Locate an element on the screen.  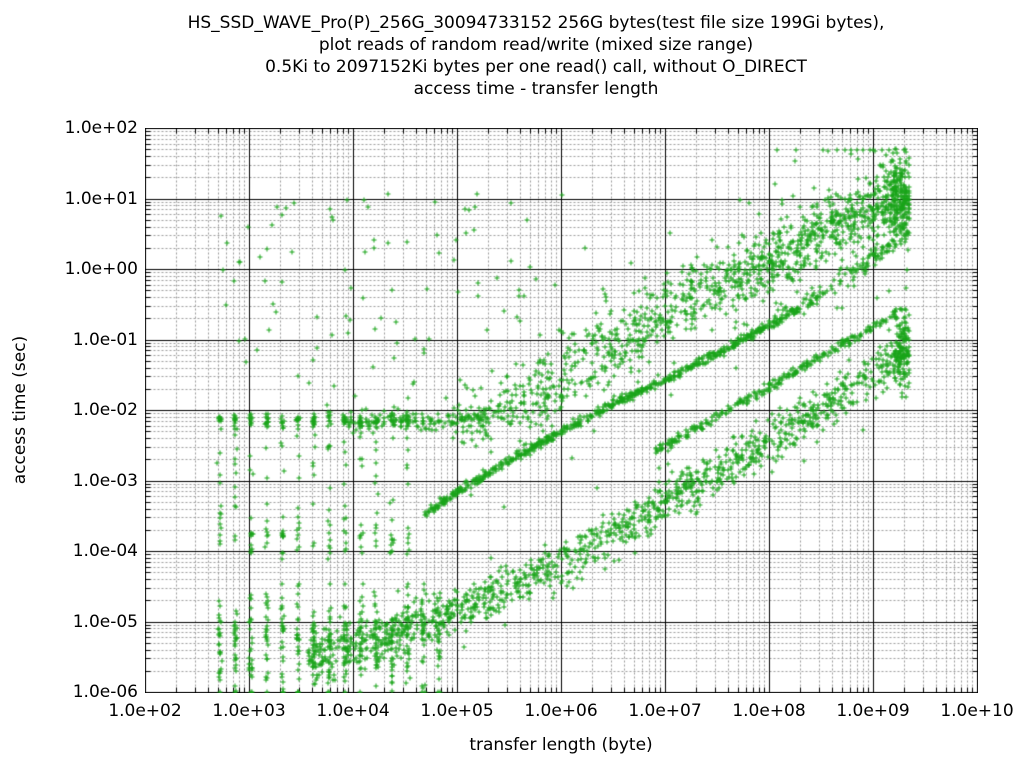
x-tick-label: 1.0e+08 is located at coordinates (769, 711).